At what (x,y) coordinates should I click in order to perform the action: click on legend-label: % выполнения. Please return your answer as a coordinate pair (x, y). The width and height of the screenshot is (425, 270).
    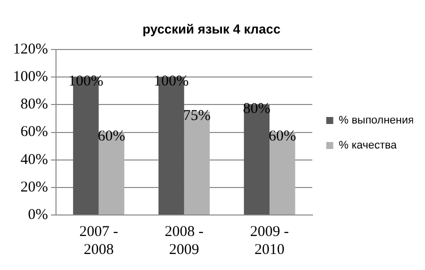
    Looking at the image, I should click on (376, 120).